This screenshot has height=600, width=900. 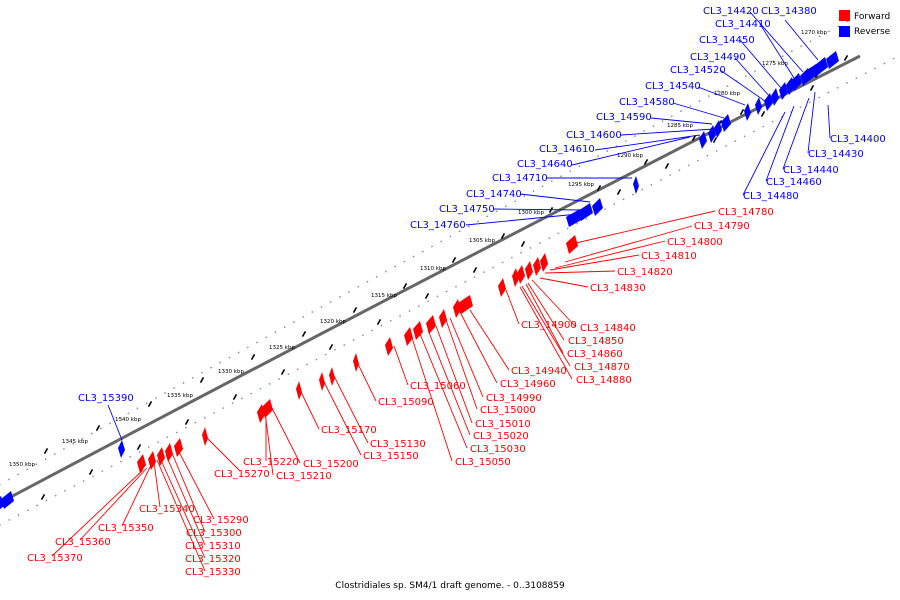 What do you see at coordinates (213, 546) in the screenshot?
I see `forward-gene-label: CL3_15310` at bounding box center [213, 546].